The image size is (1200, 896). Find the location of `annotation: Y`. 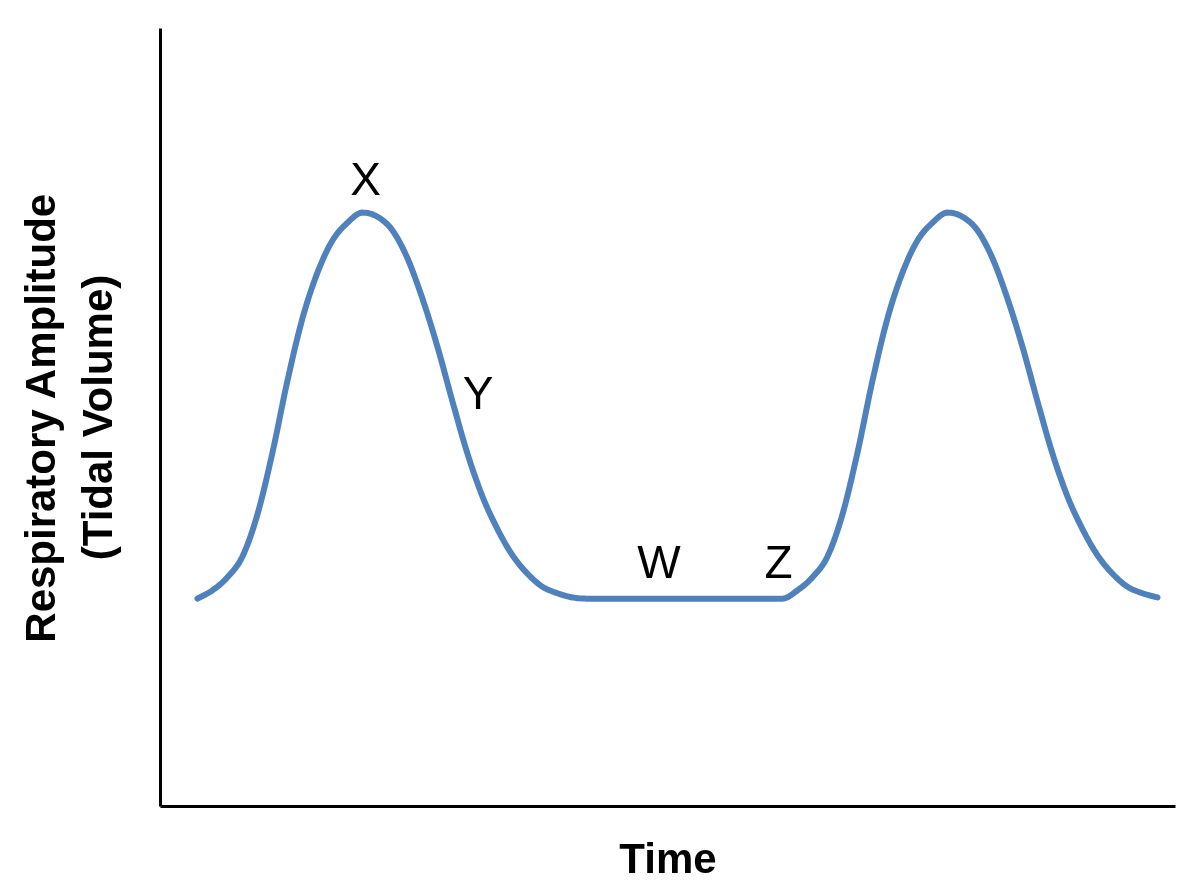

annotation: Y is located at coordinates (478, 392).